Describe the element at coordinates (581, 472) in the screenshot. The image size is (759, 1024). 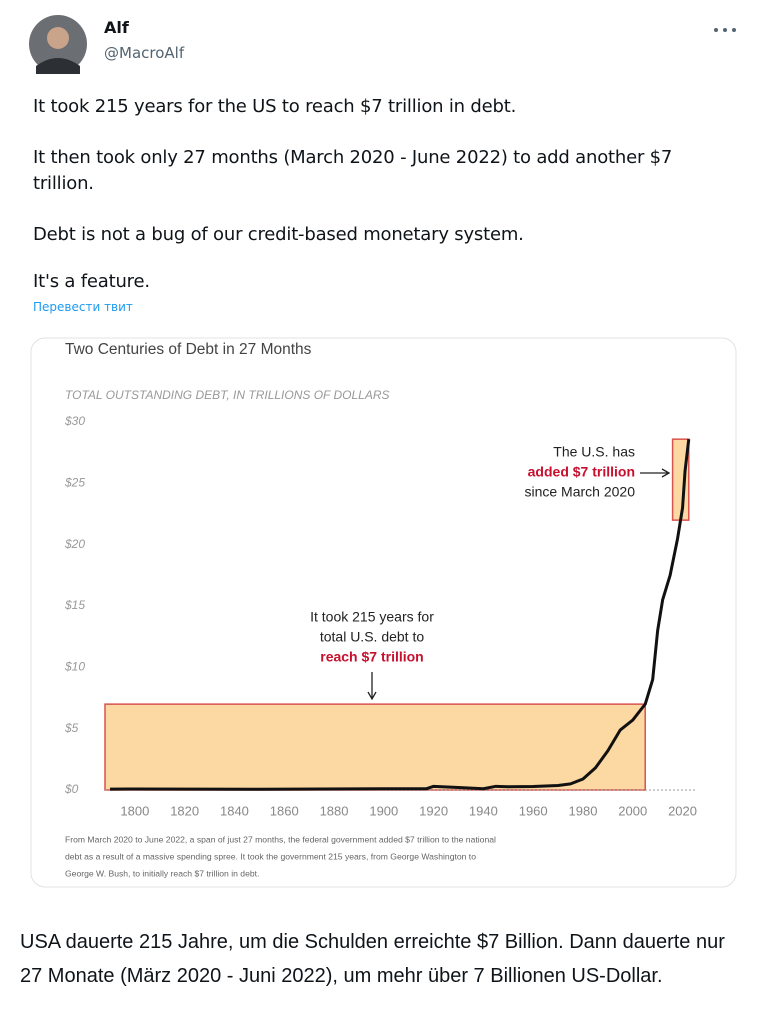
I see `annotation: added $7 trillion` at that location.